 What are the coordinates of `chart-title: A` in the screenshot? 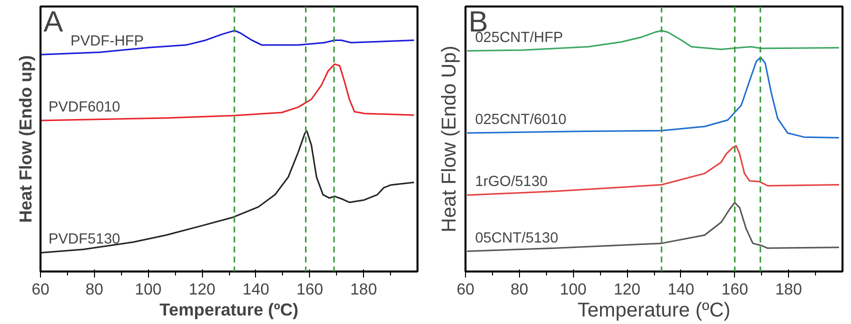 It's located at (54, 22).